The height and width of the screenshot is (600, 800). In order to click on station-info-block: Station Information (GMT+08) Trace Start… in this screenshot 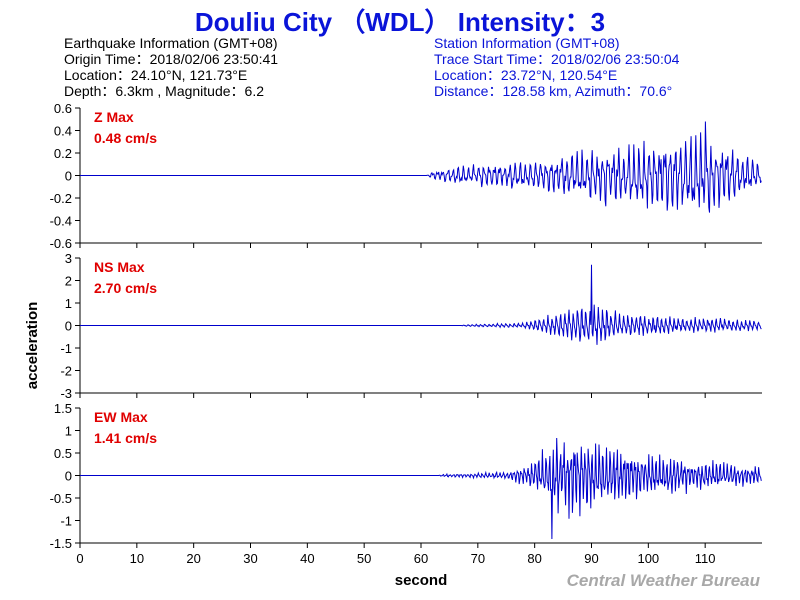, I will do `click(556, 67)`.